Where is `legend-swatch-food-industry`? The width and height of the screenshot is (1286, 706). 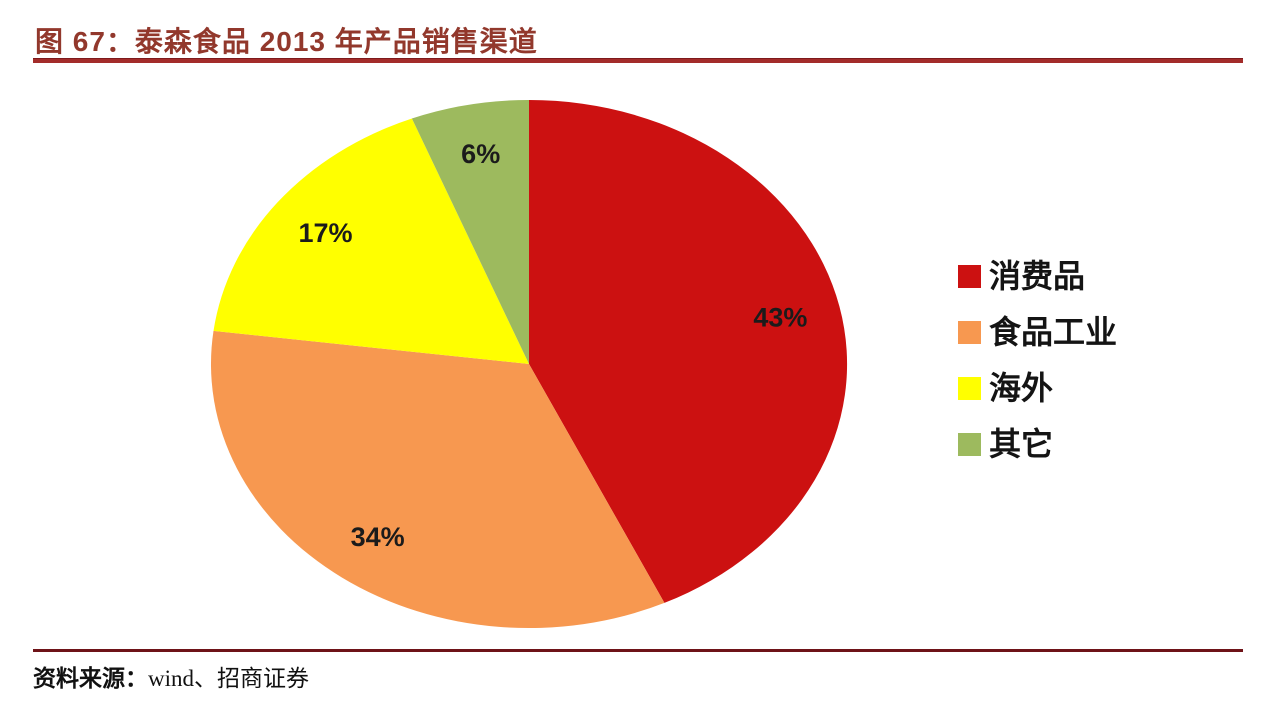 legend-swatch-food-industry is located at coordinates (969, 332).